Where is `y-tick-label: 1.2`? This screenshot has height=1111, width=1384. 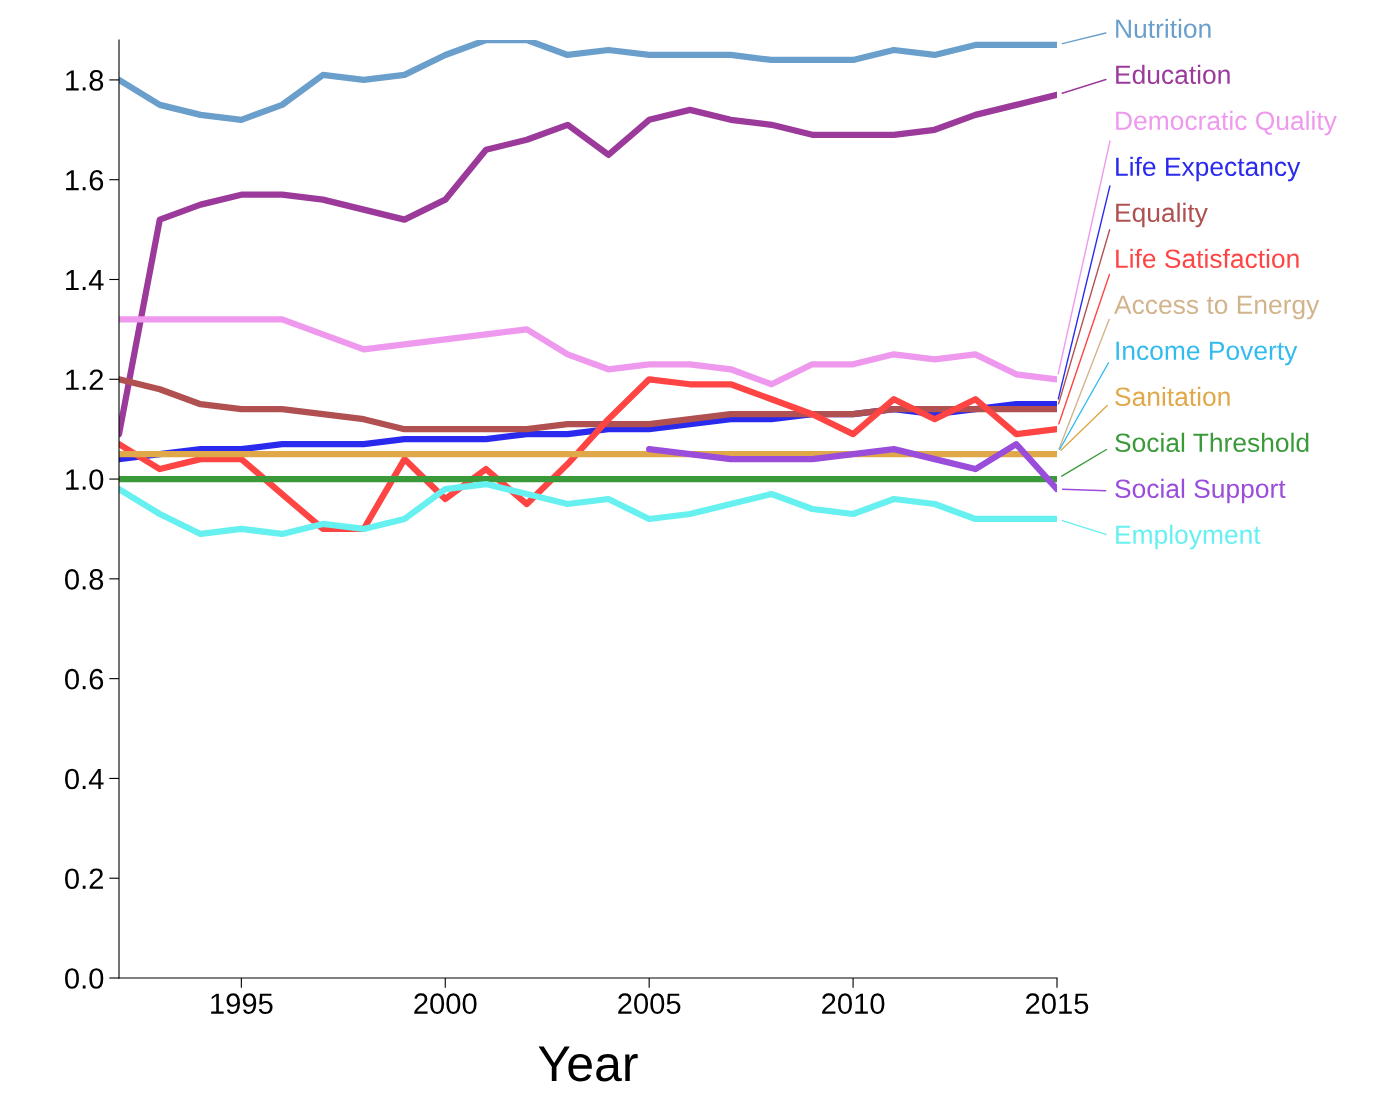
y-tick-label: 1.2 is located at coordinates (84, 379).